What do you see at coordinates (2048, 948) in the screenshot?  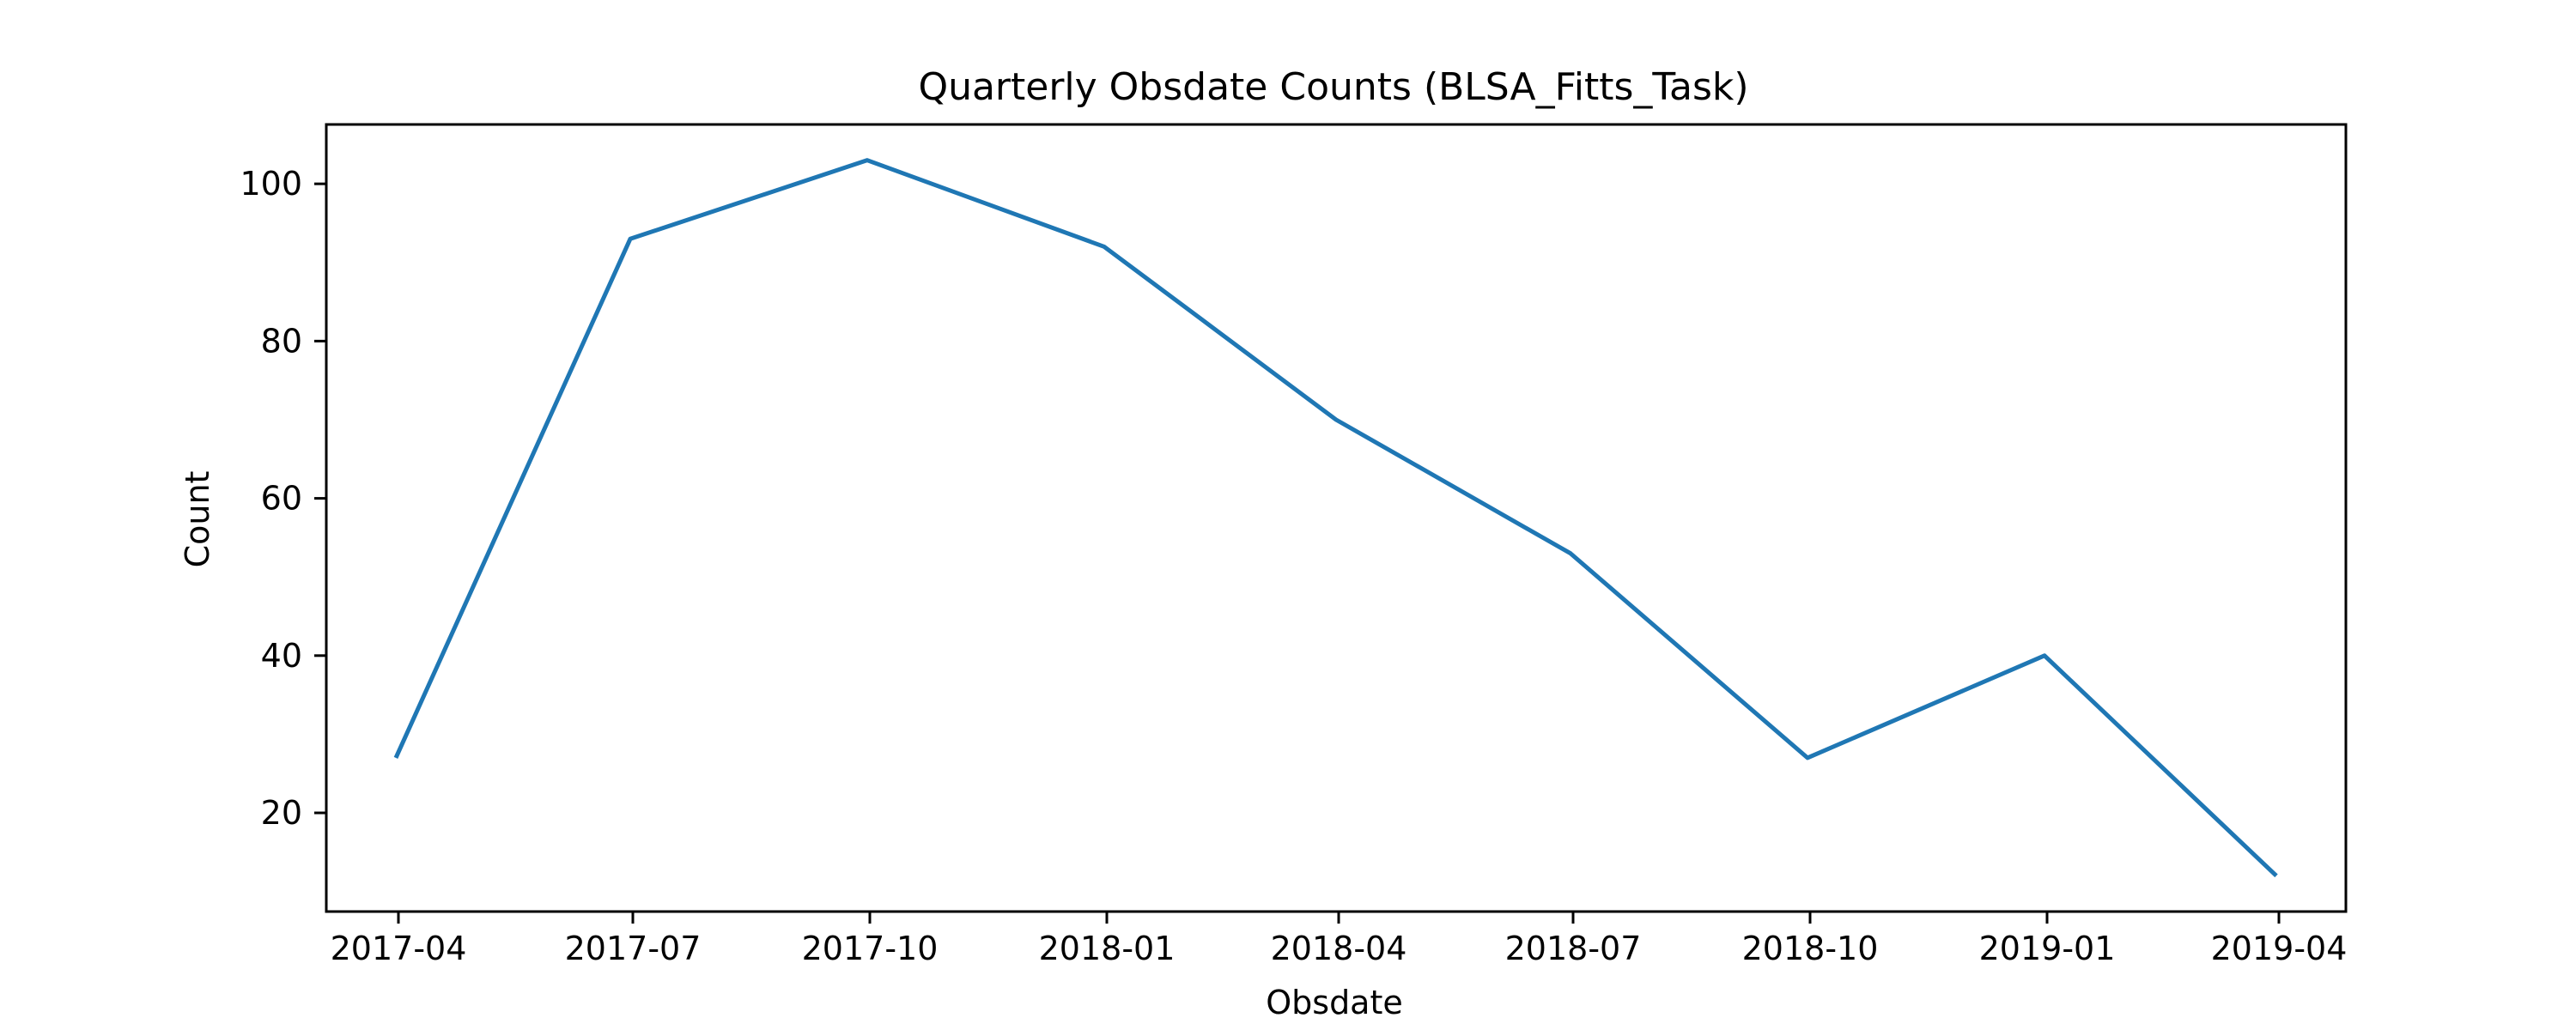 I see `x-tick-label: 2019-01` at bounding box center [2048, 948].